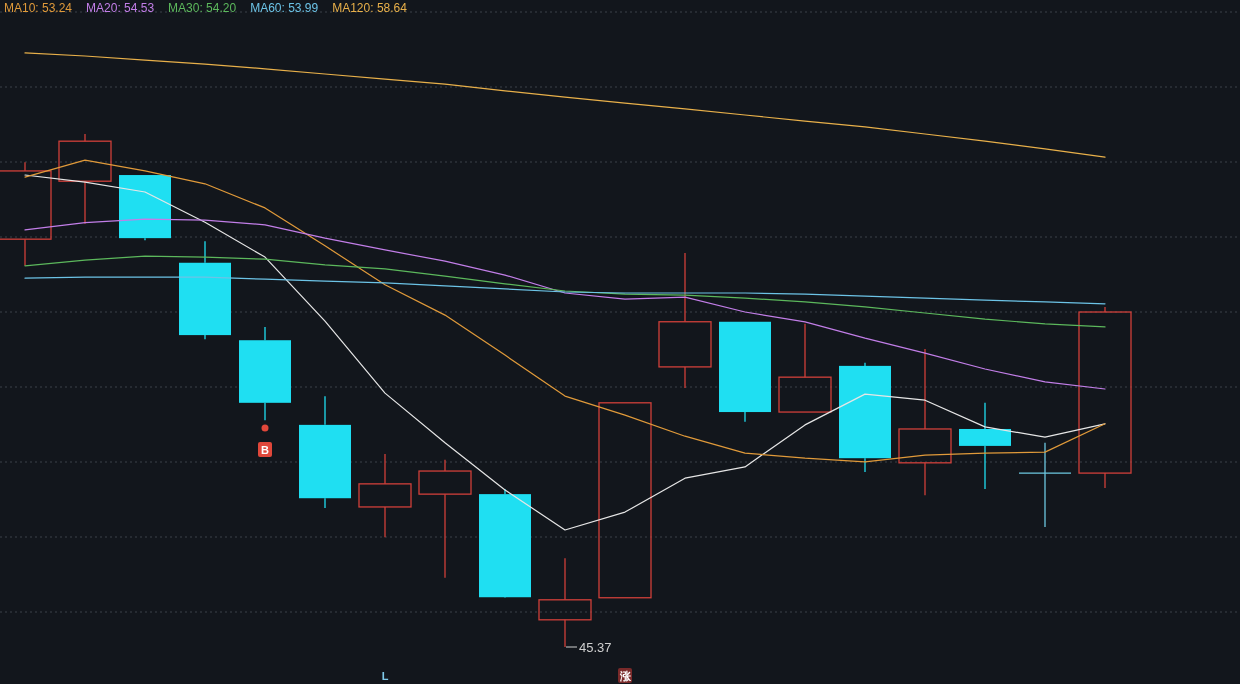 The height and width of the screenshot is (684, 1240). Describe the element at coordinates (205, 8) in the screenshot. I see `legend: MA10: 53.24 MA20: 54.53 MA30: 54.20 MA60: 53.99 MA120: 58.64` at that location.